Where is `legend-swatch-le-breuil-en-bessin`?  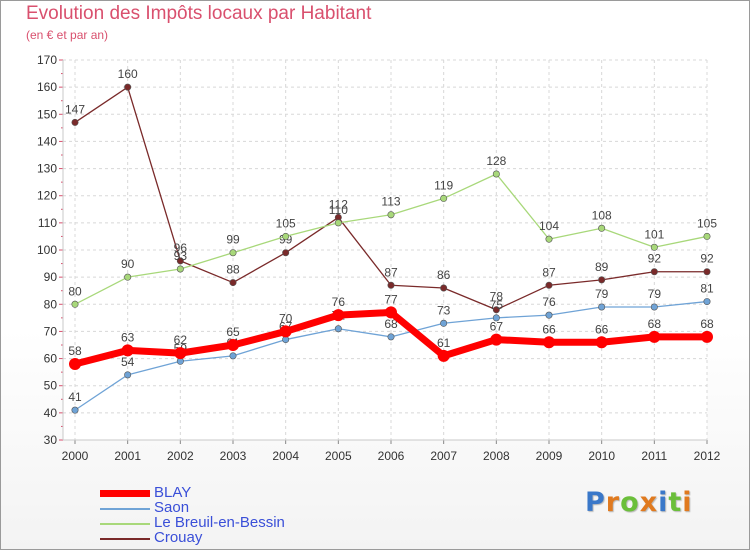 legend-swatch-le-breuil-en-bessin is located at coordinates (125, 524).